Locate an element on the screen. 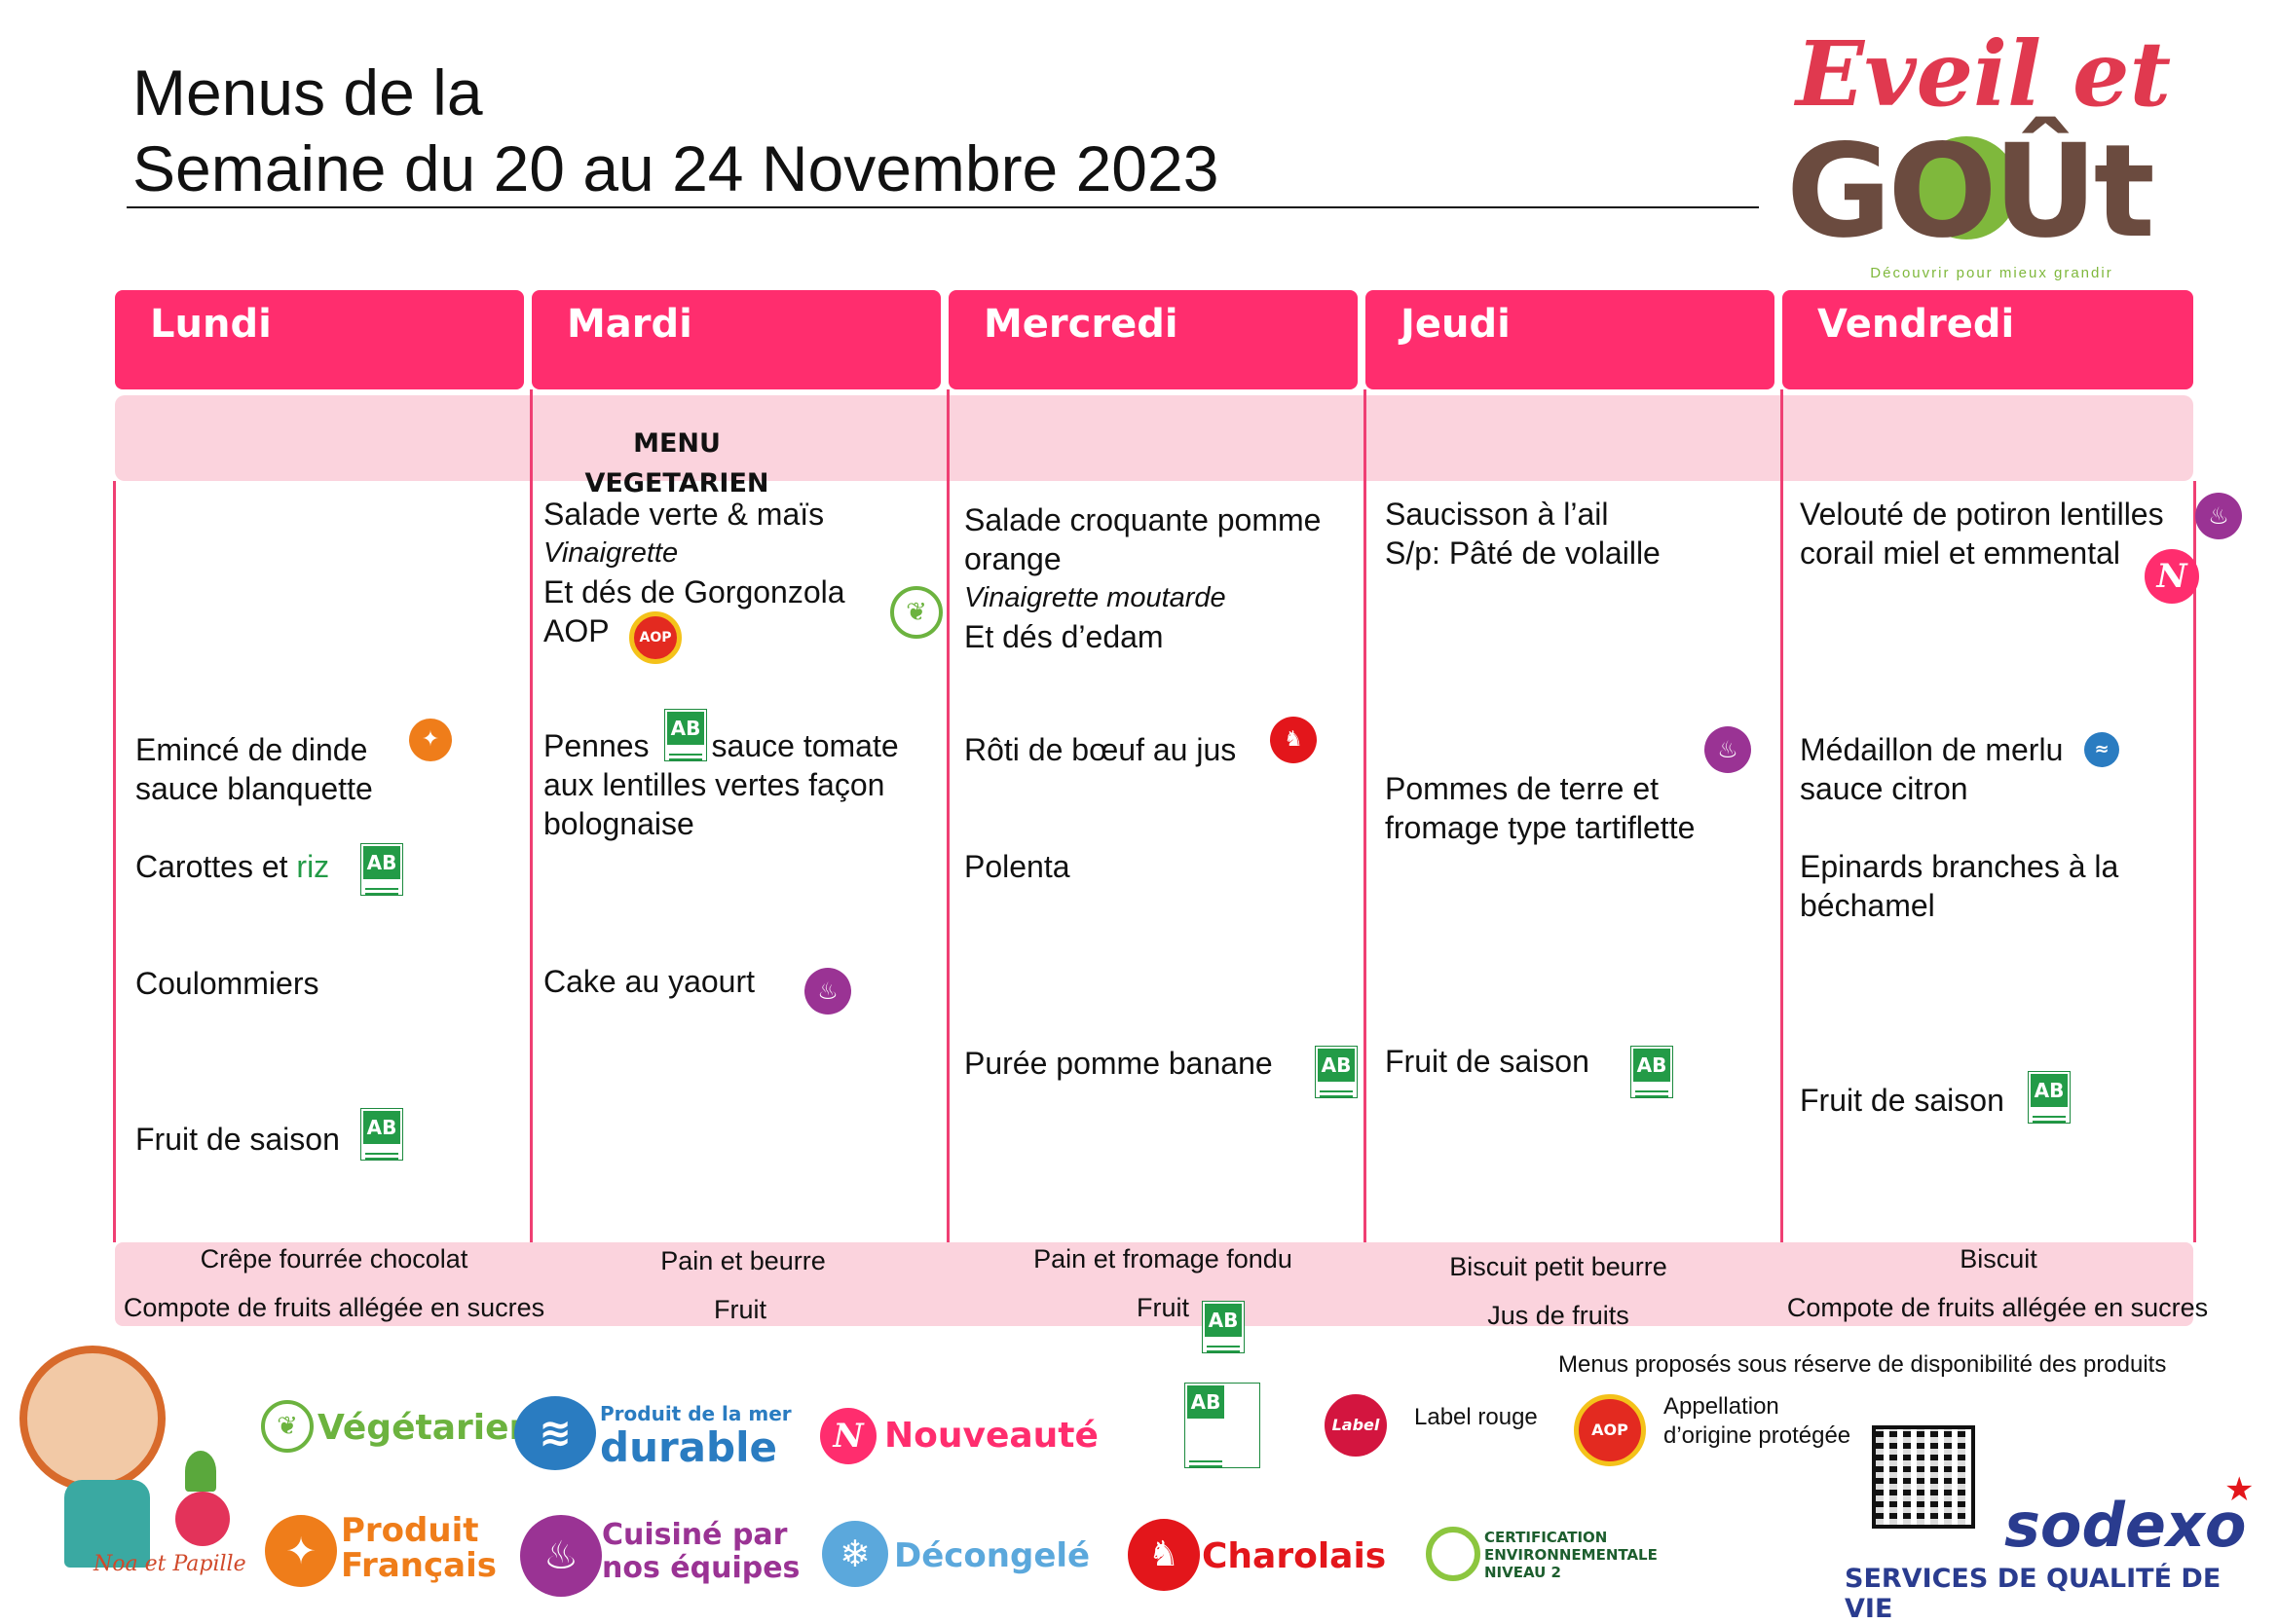 This screenshot has width=2278, height=1624. dish-text: Pennes is located at coordinates (597, 745).